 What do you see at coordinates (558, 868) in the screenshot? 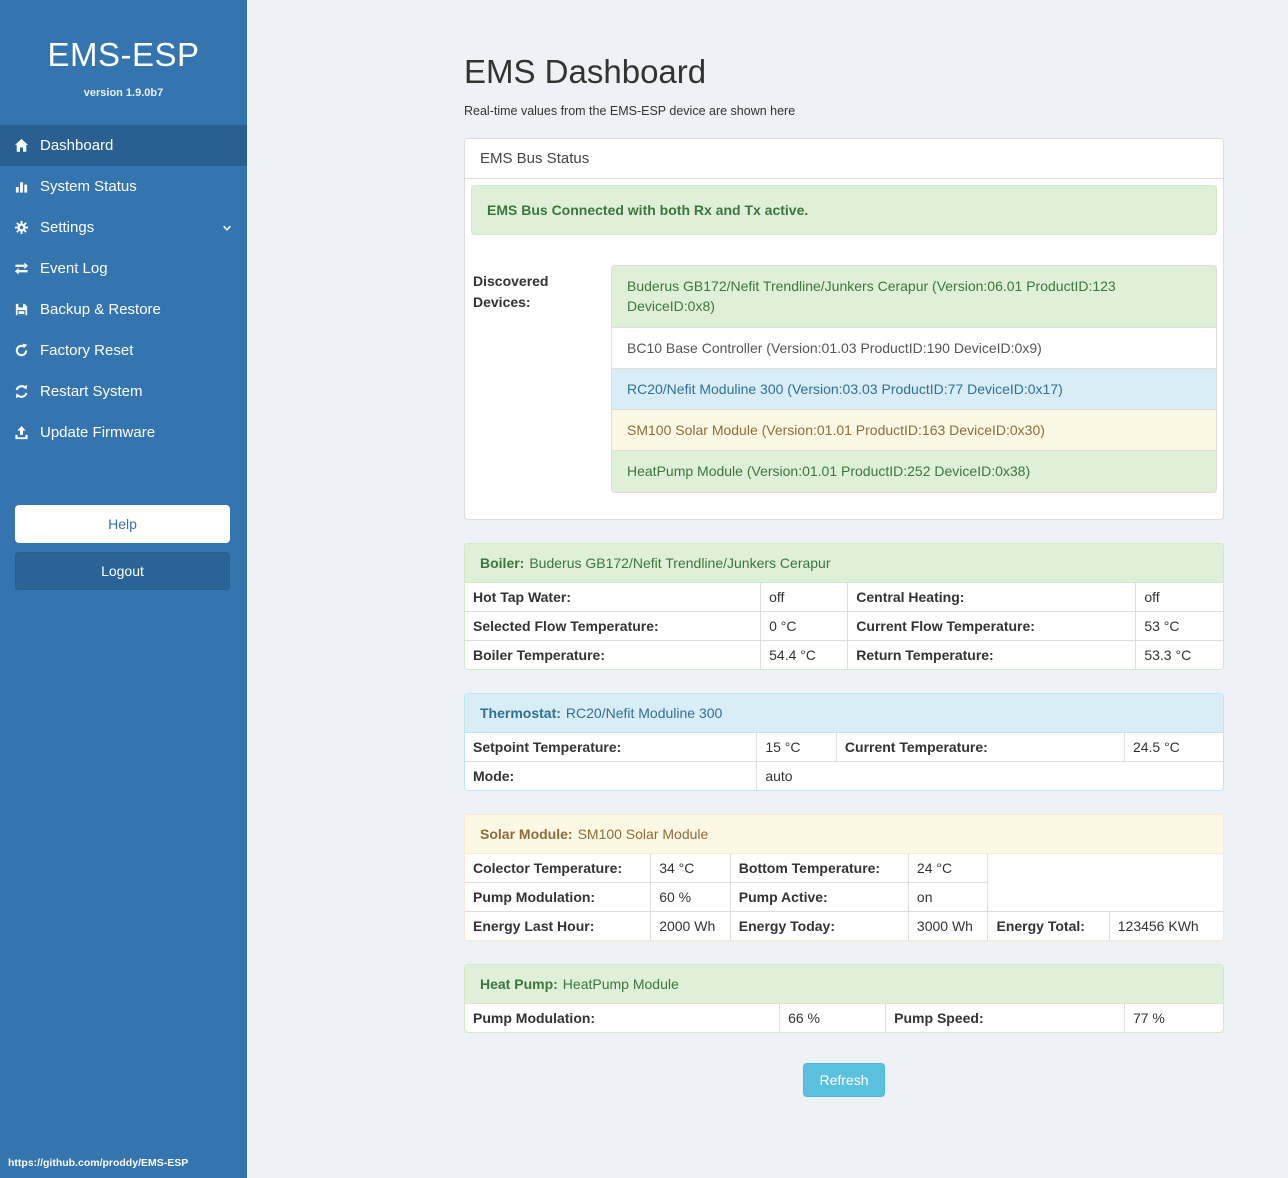
I see `field-label: Colector Temperature:` at bounding box center [558, 868].